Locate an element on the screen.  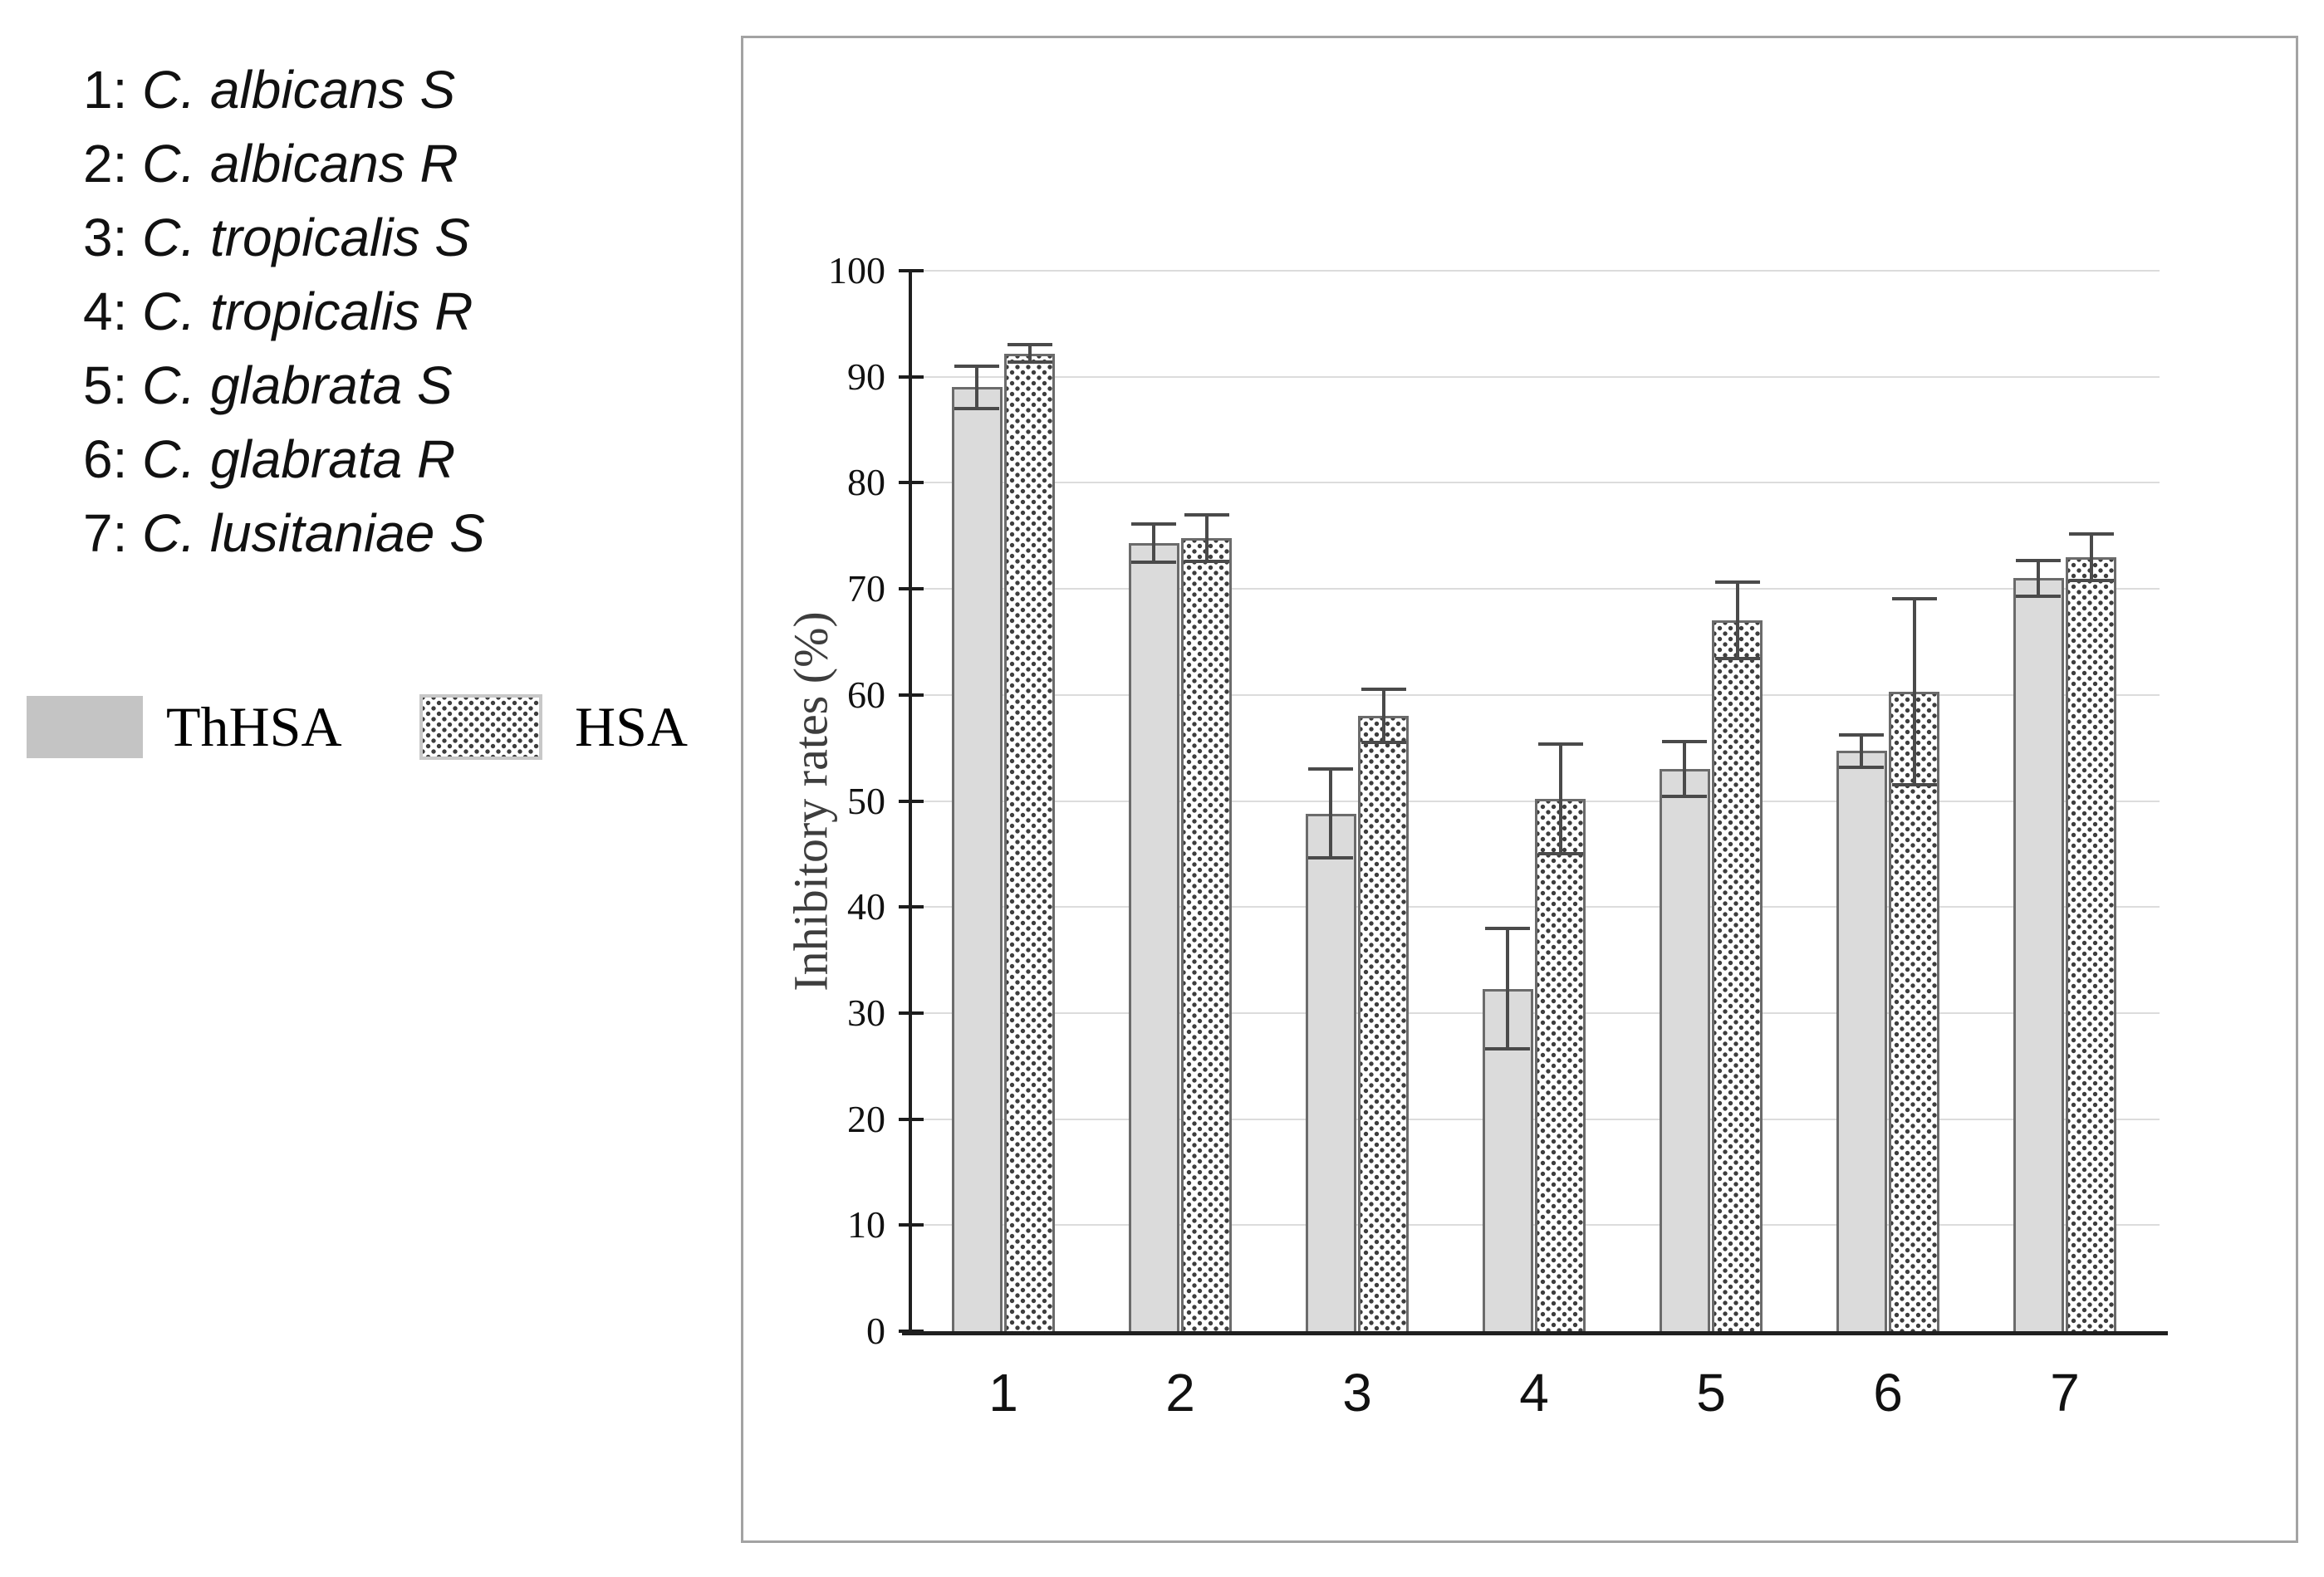
x-tick-label: 4 is located at coordinates (1534, 1393).